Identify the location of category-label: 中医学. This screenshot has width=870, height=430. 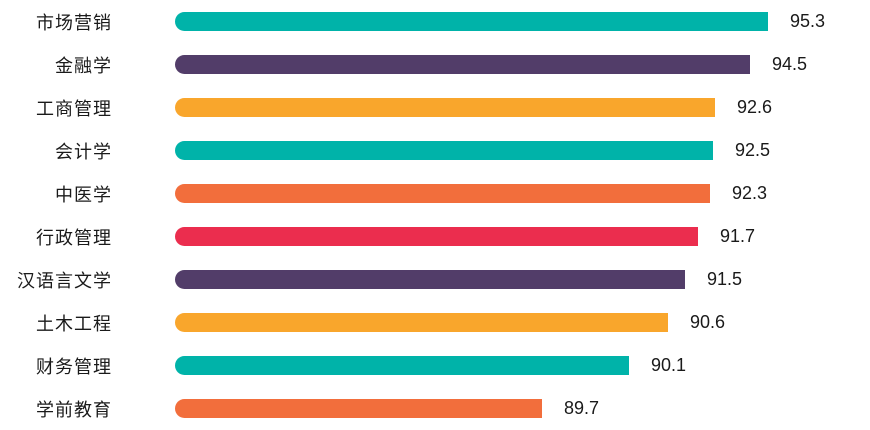
(83, 194).